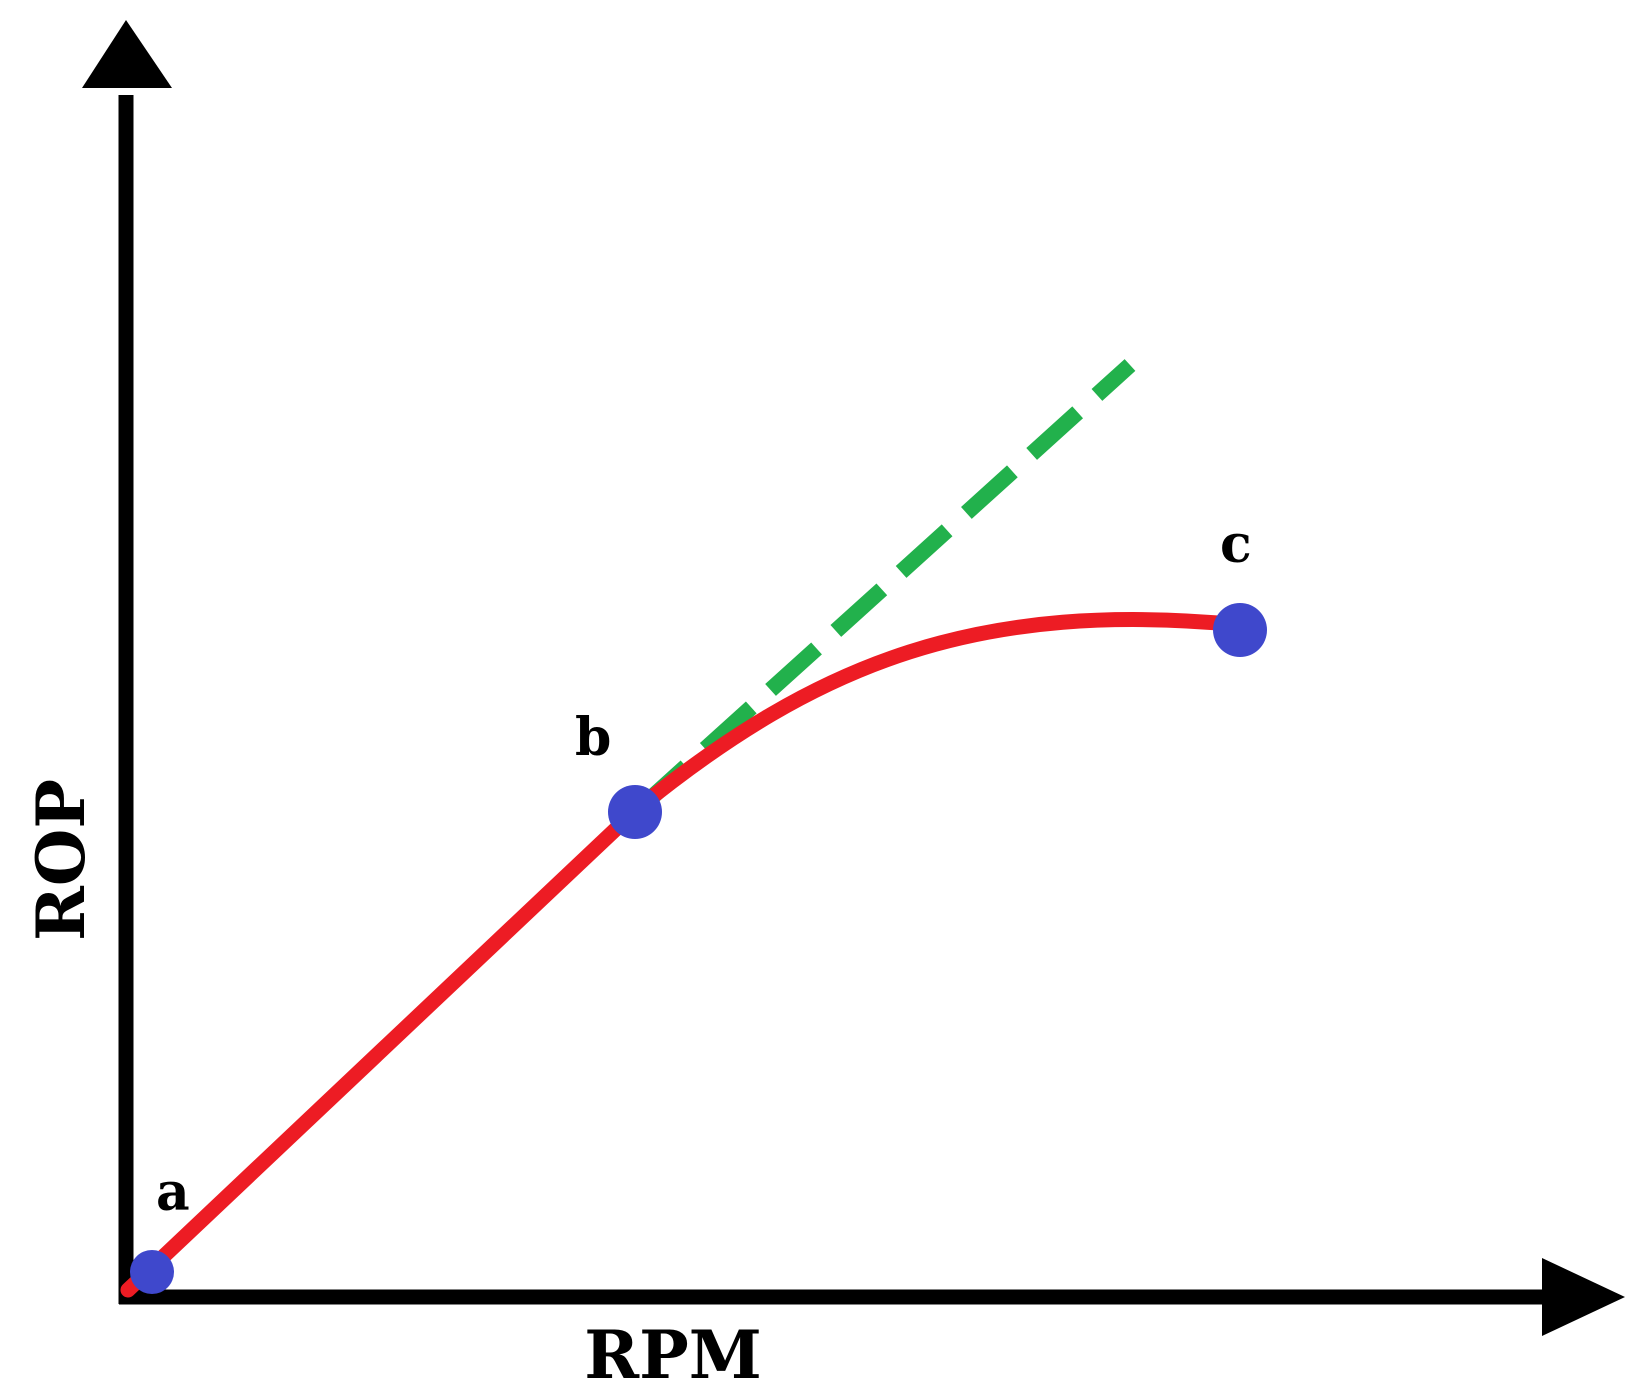 This screenshot has width=1634, height=1393. What do you see at coordinates (673, 1354) in the screenshot?
I see `x-axis-title: RPM` at bounding box center [673, 1354].